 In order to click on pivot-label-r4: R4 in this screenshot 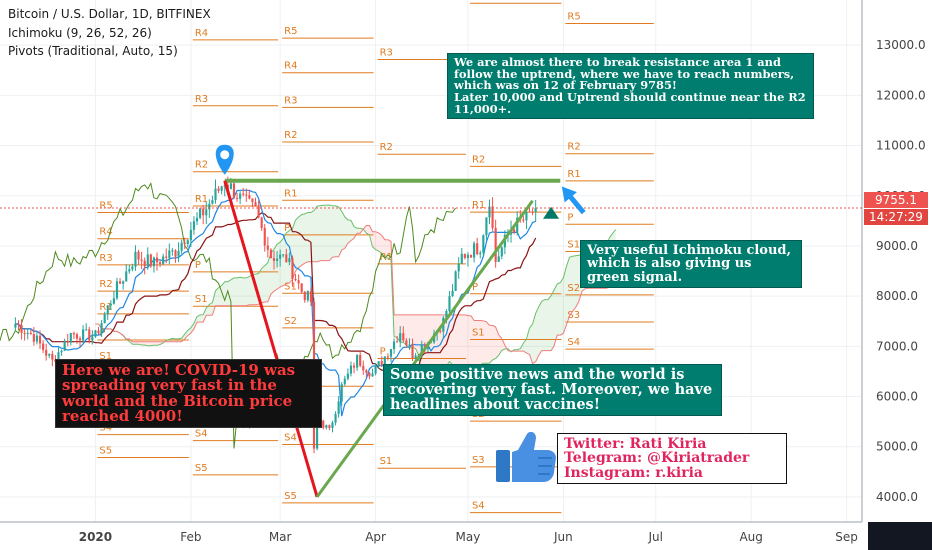, I will do `click(201, 33)`.